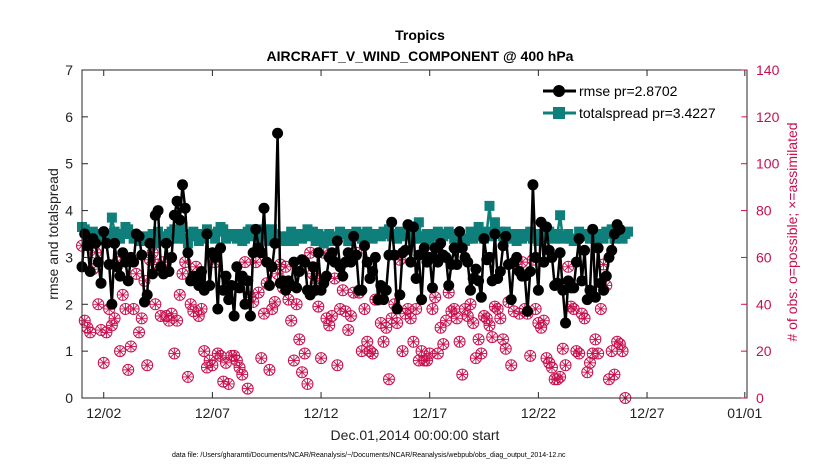 The height and width of the screenshot is (470, 830). Describe the element at coordinates (768, 117) in the screenshot. I see `y-right-tick-label: 120` at that location.